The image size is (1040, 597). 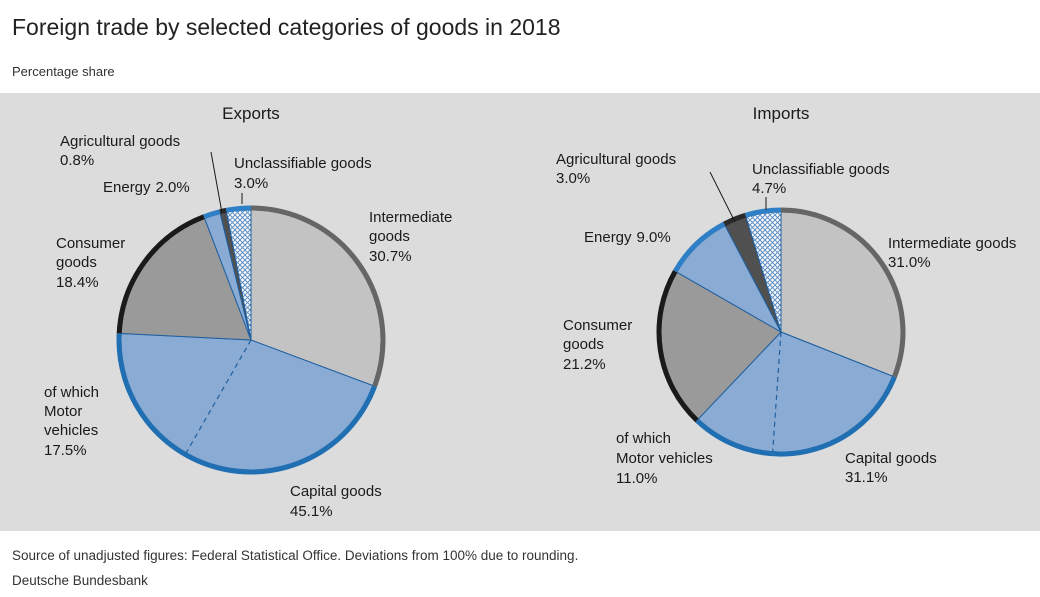 What do you see at coordinates (643, 438) in the screenshot?
I see `imports-label-motor-pre: of which` at bounding box center [643, 438].